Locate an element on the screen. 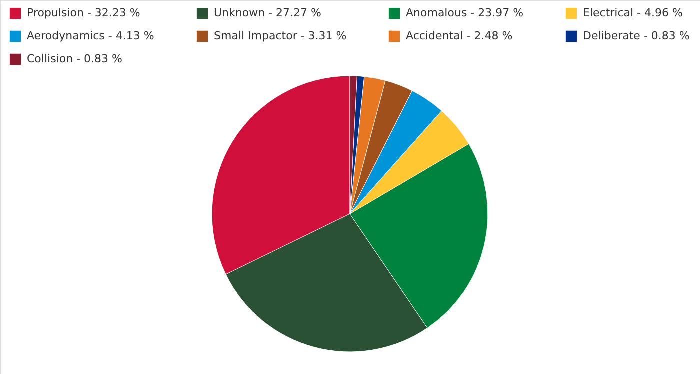 The height and width of the screenshot is (374, 700). legend-label: Small Impactor - 3.31 % is located at coordinates (280, 36).